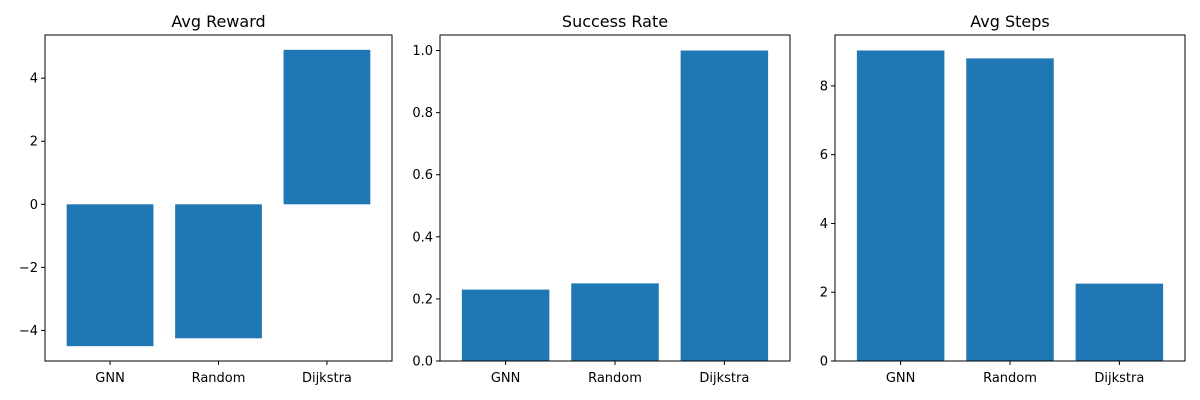  What do you see at coordinates (615, 21) in the screenshot?
I see `chart-title: Success Rate` at bounding box center [615, 21].